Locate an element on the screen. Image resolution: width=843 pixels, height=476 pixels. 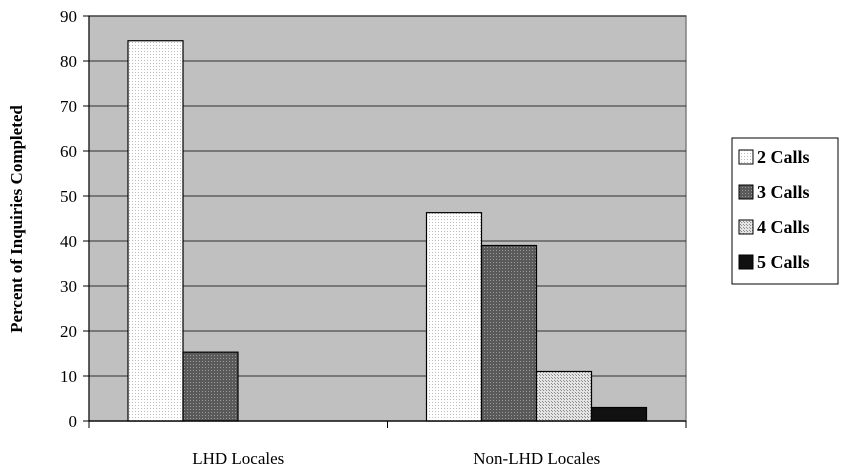
y-tick-label: 20 is located at coordinates (68, 331).